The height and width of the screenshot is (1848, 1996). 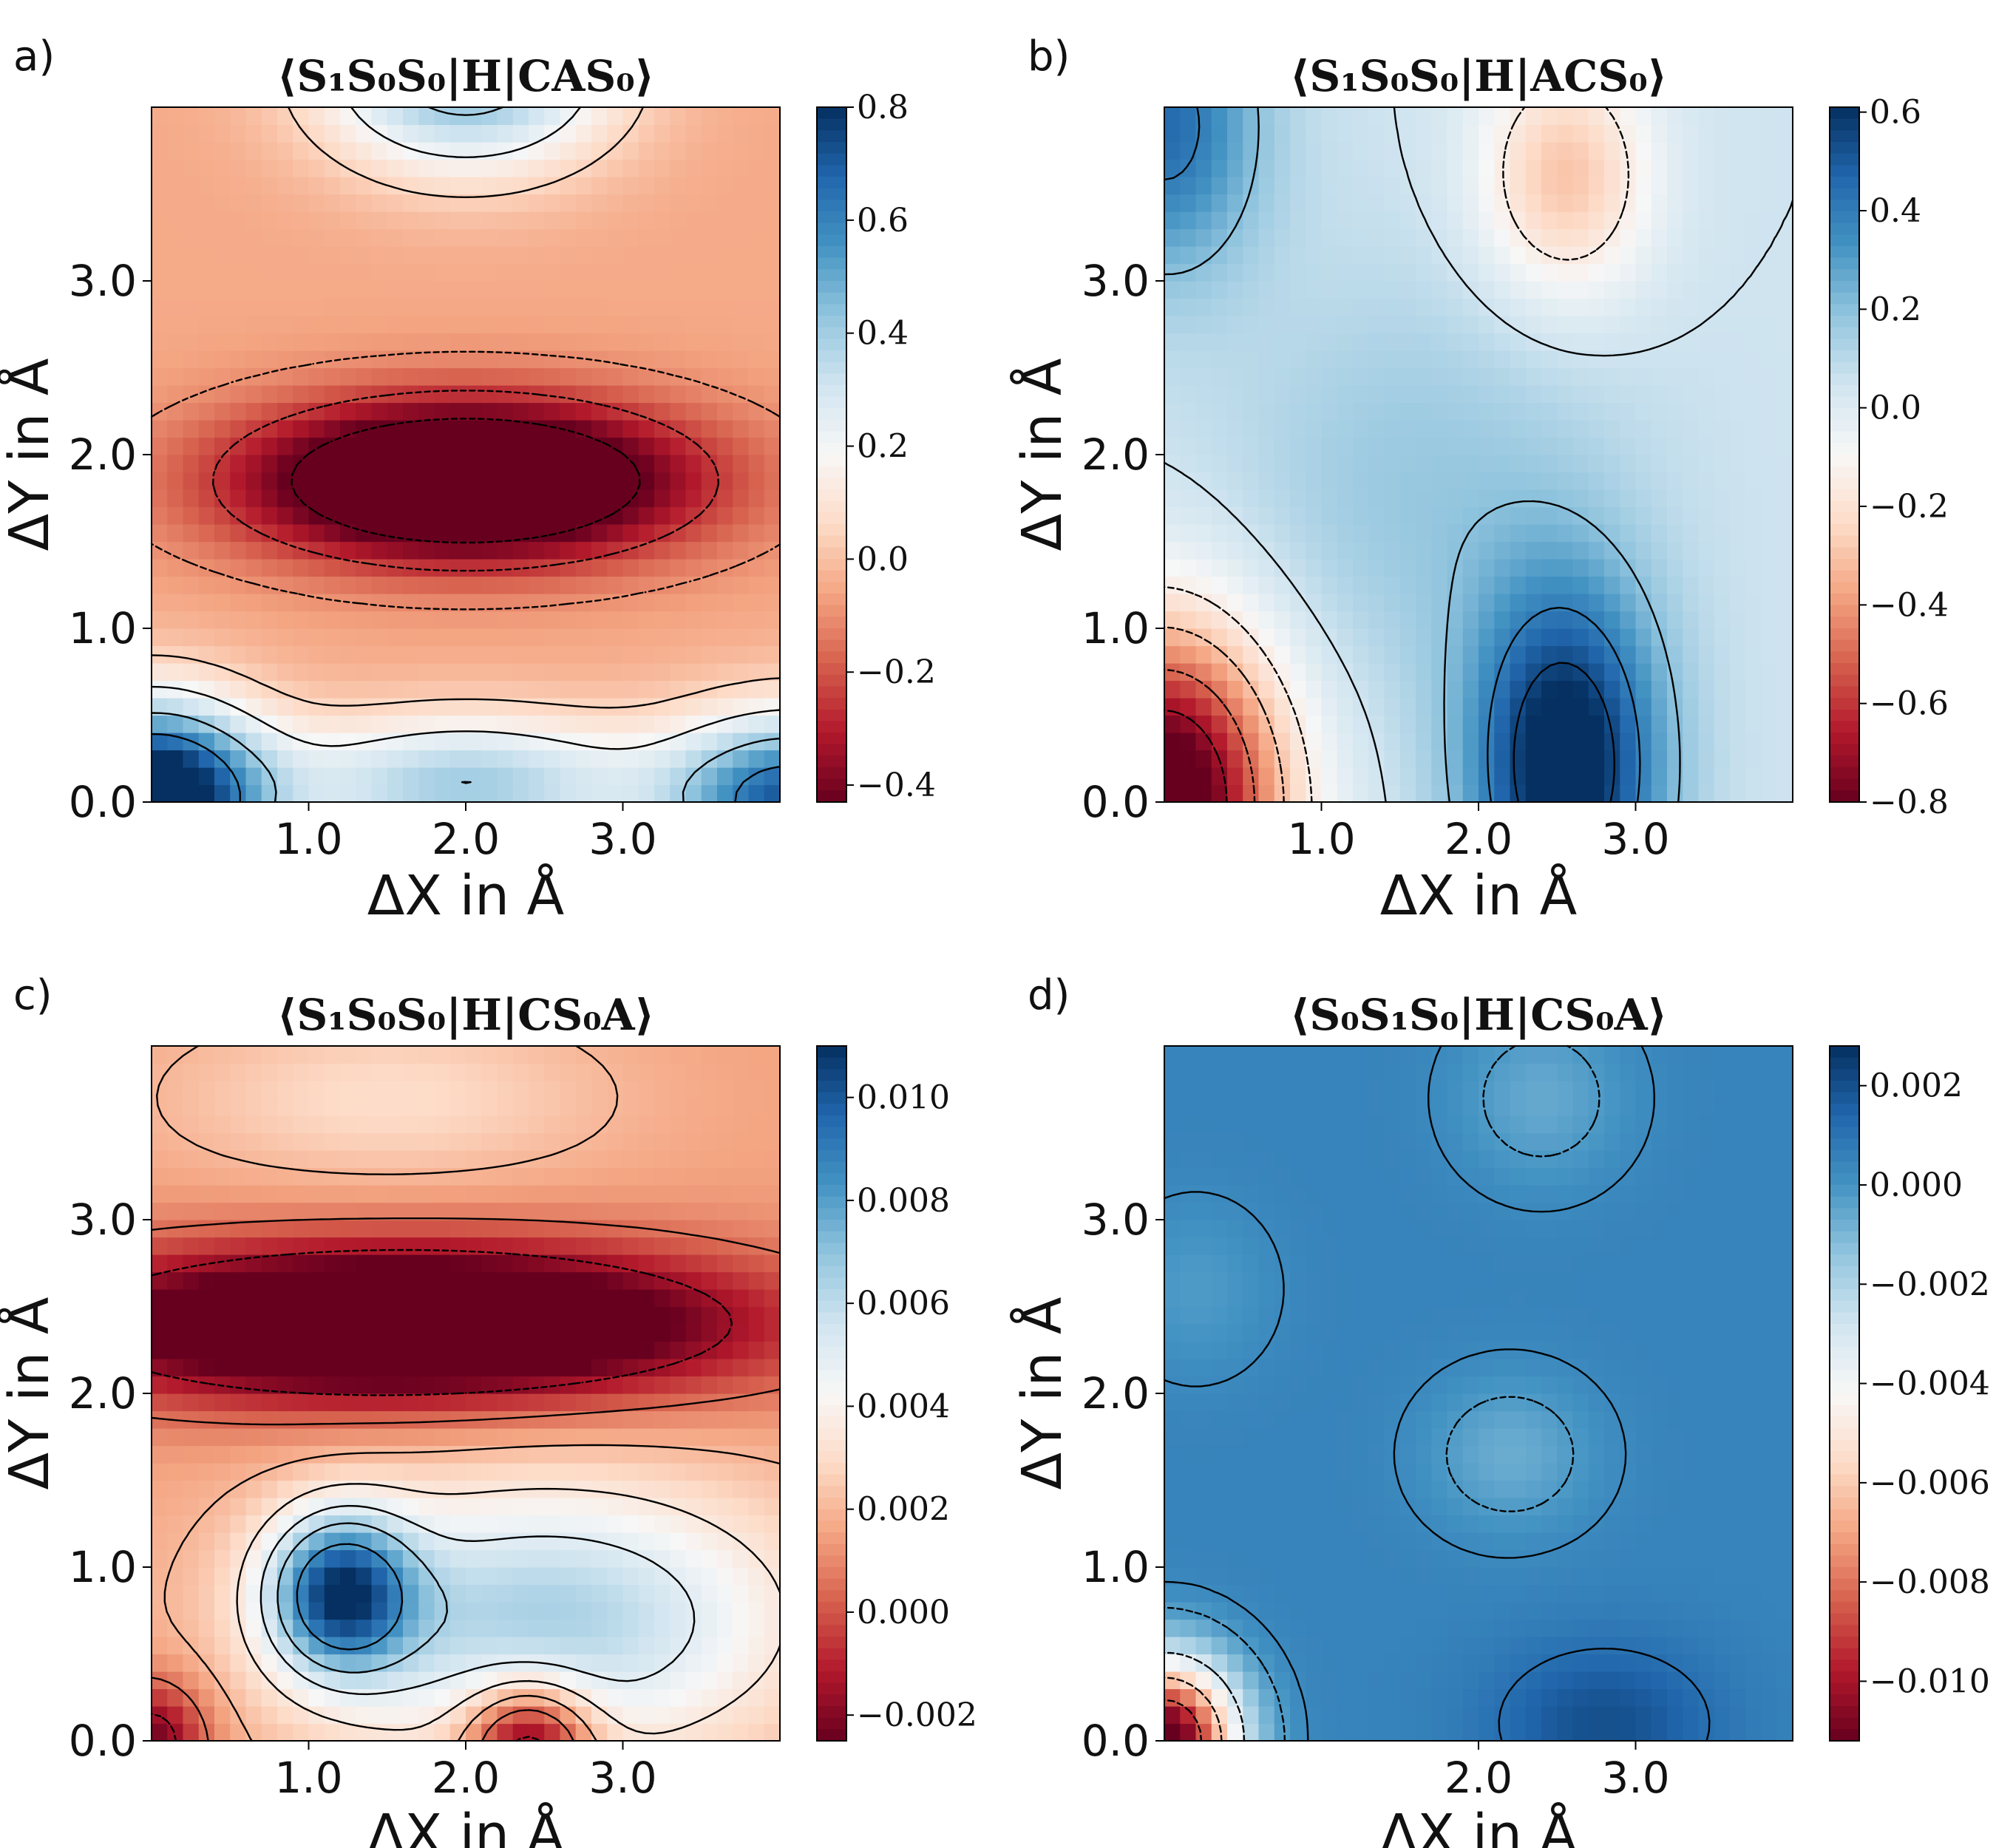 I want to click on colorbar-tick-label: 0.2, so click(x=1895, y=309).